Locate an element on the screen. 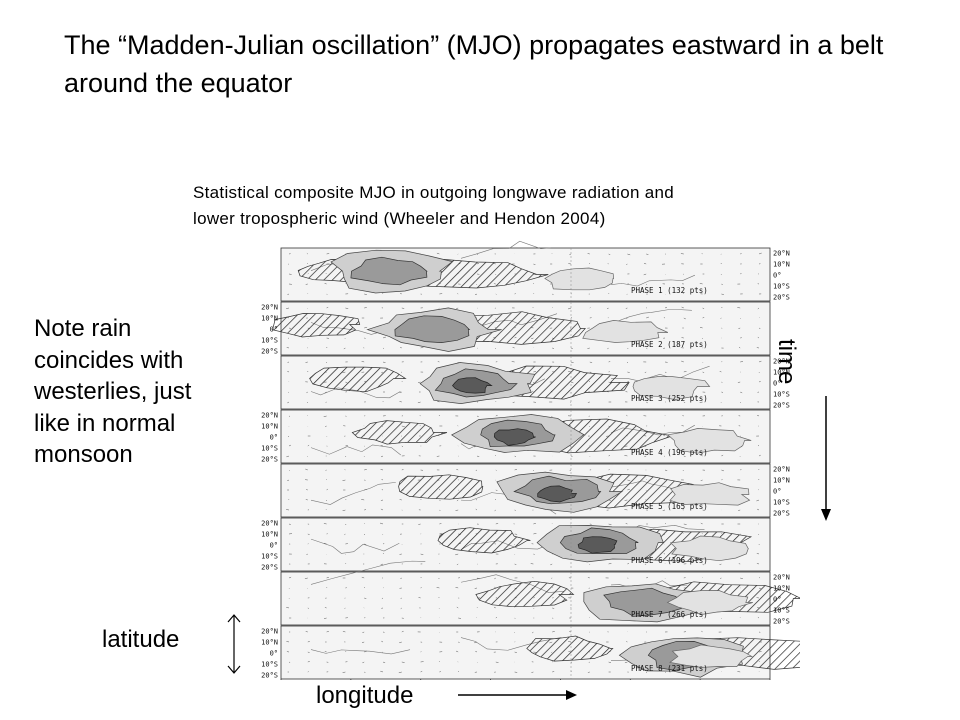  lat-tick-label: 0° is located at coordinates (274, 330).